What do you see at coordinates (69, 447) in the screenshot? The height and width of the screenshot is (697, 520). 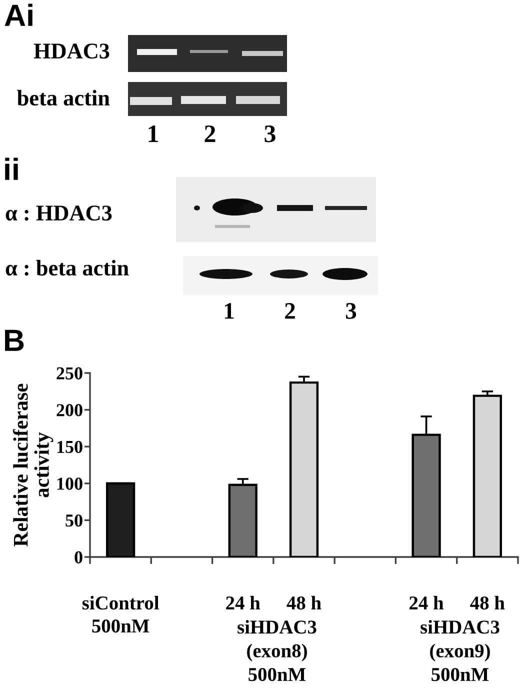 I see `y-tick-label: 150` at bounding box center [69, 447].